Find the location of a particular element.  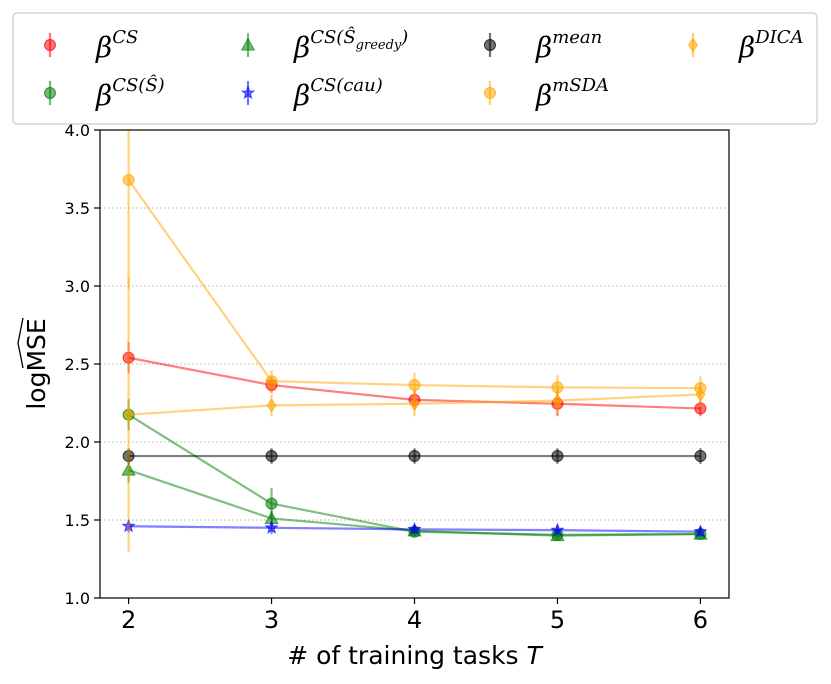

legend-item: βmSDA is located at coordinates (546, 93).